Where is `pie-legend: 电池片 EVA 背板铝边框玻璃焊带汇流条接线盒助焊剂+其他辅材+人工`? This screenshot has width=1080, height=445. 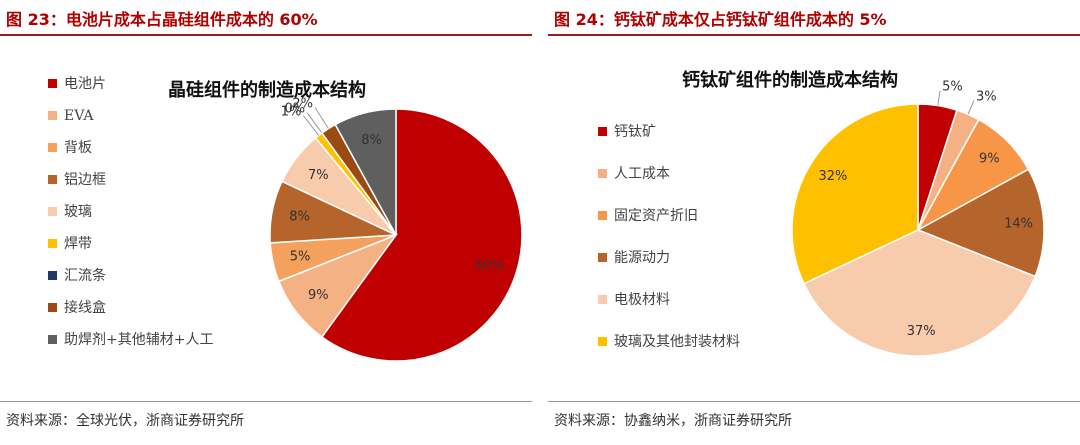
pie-legend: 电池片 EVA 背板铝边框玻璃焊带汇流条接线盒助焊剂+其他辅材+人工 is located at coordinates (148, 218).